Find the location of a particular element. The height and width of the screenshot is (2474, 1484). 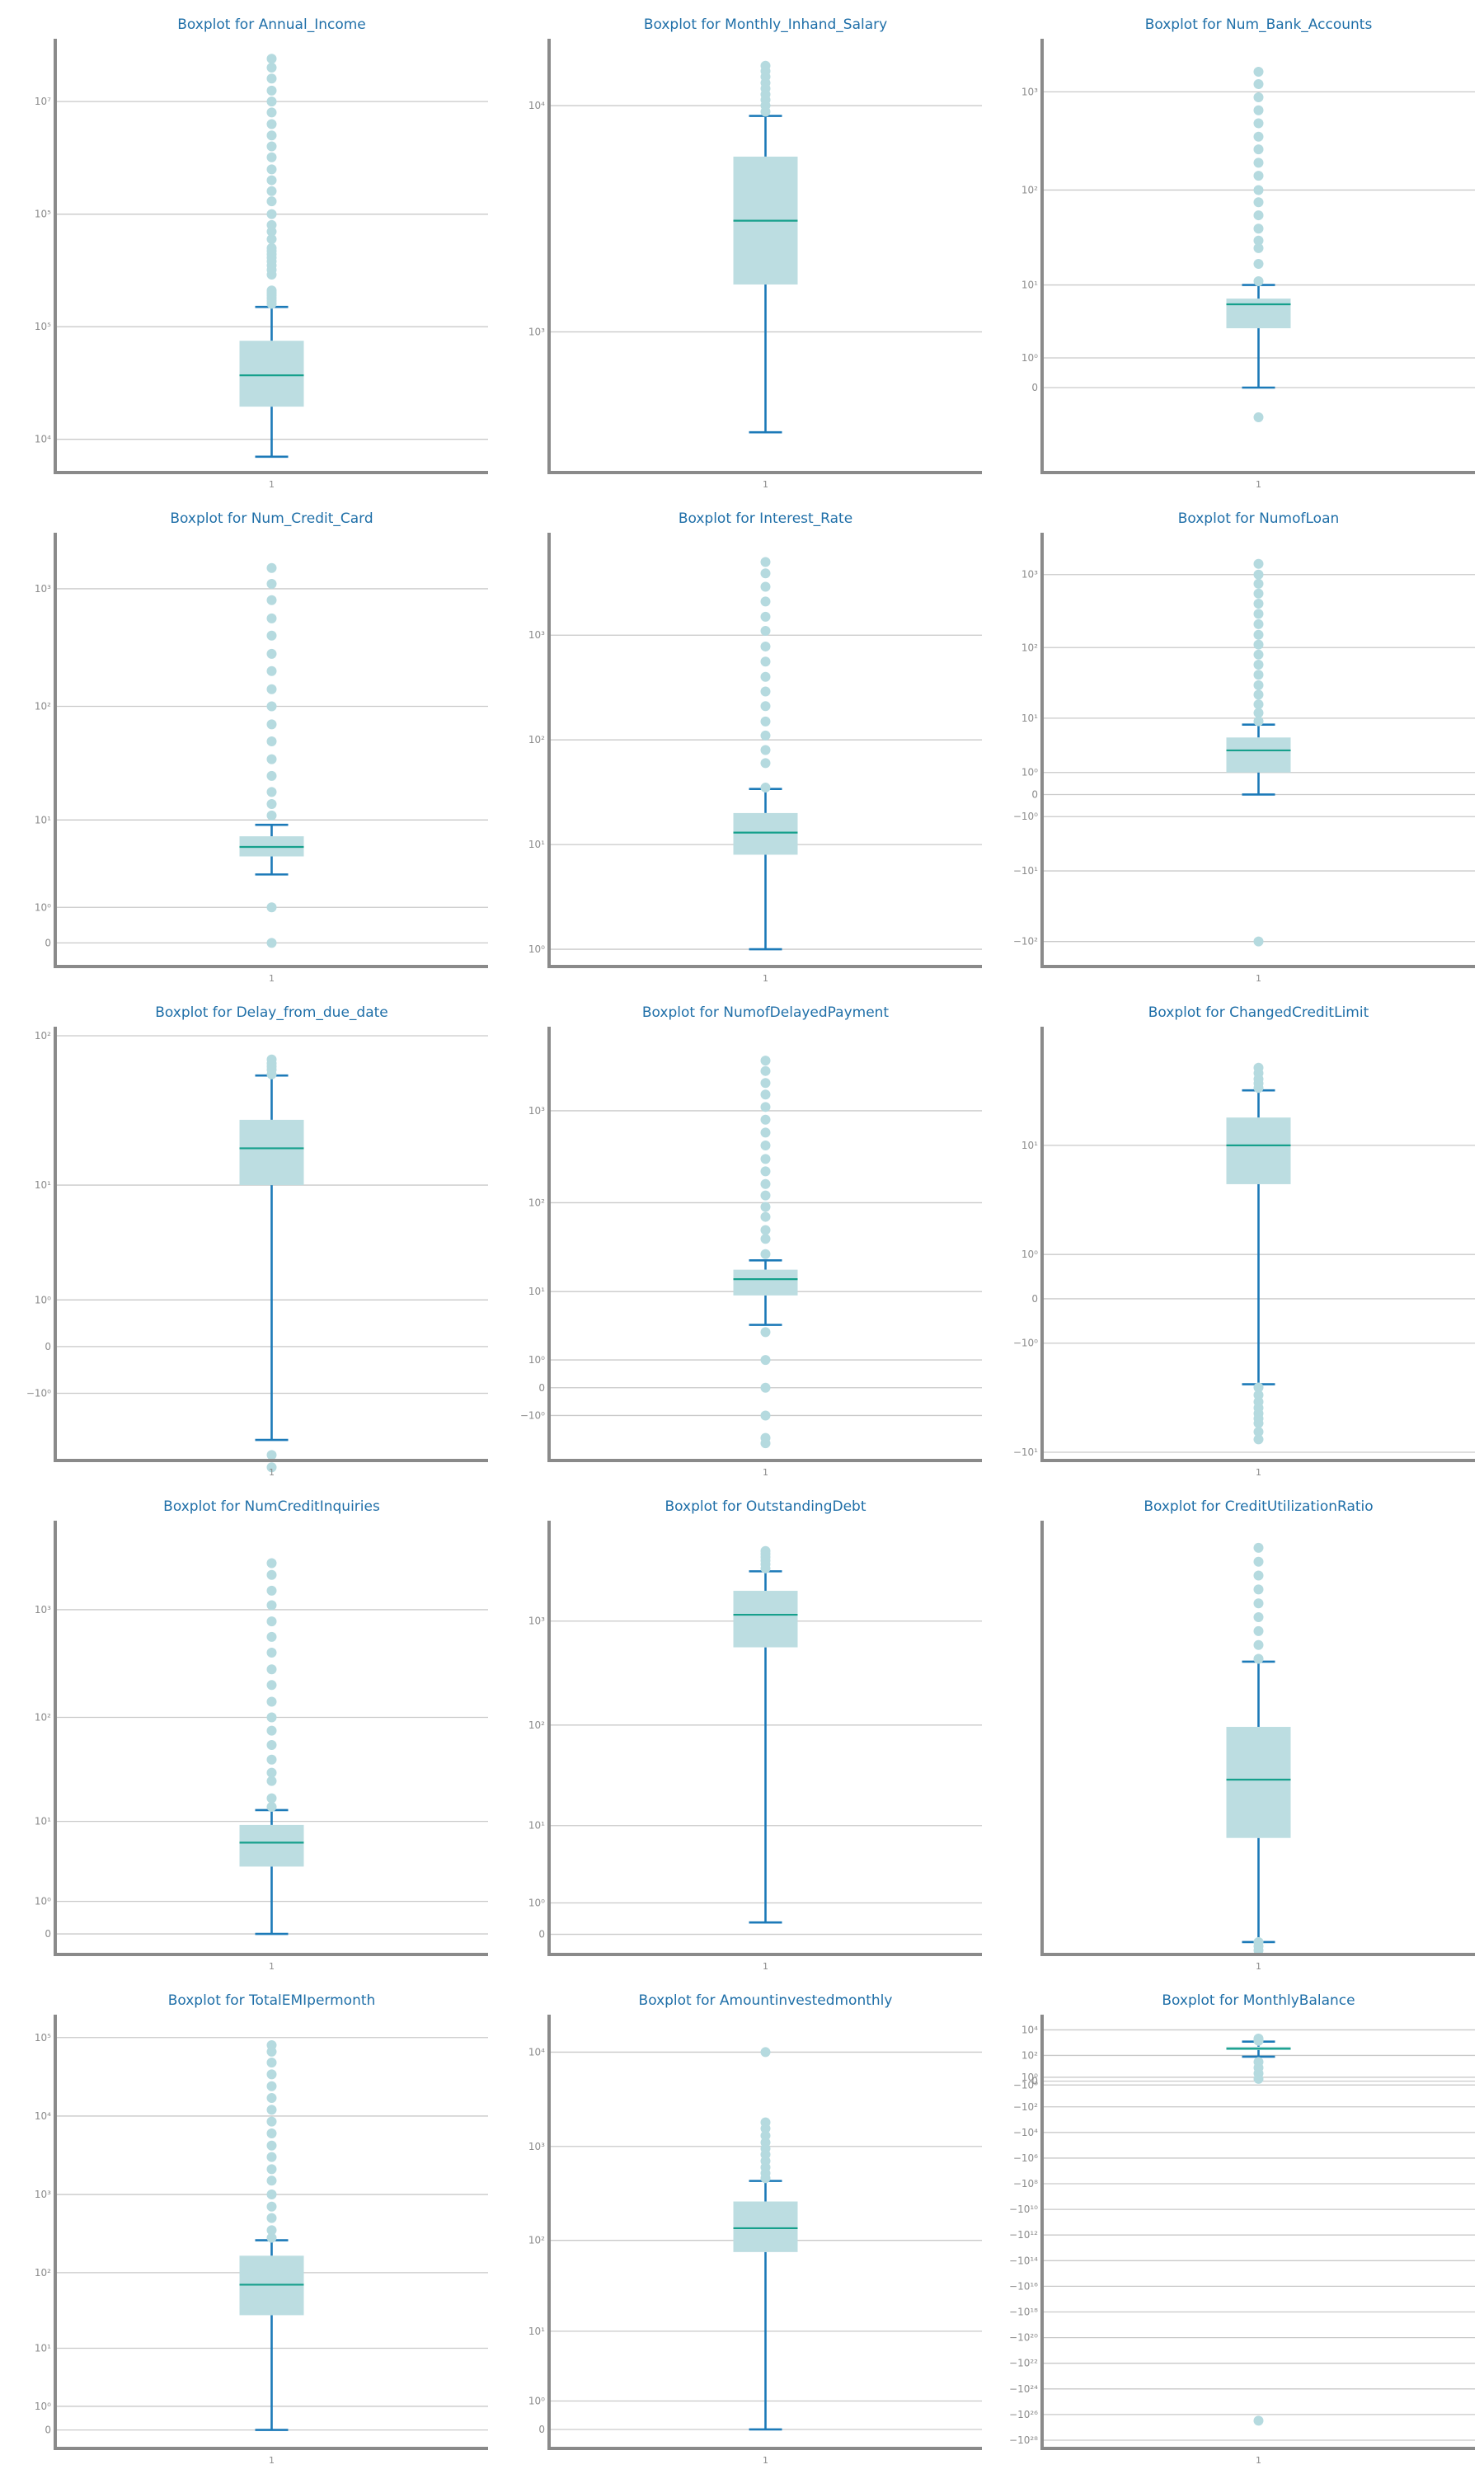

y-tick-label: −10⁸ is located at coordinates (1025, 2183).